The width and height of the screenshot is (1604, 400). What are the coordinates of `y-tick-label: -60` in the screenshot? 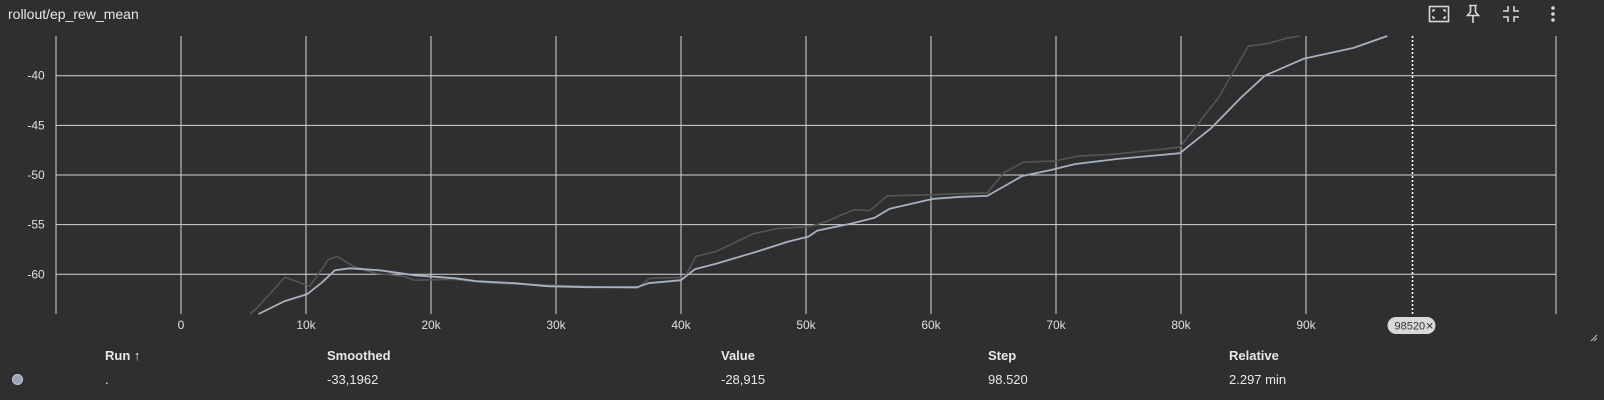 It's located at (36, 274).